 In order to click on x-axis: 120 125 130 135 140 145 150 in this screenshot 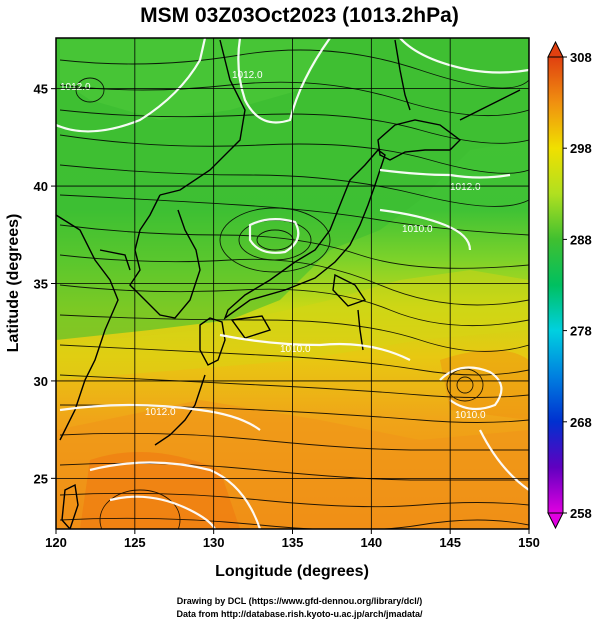, I will do `click(292, 539)`.